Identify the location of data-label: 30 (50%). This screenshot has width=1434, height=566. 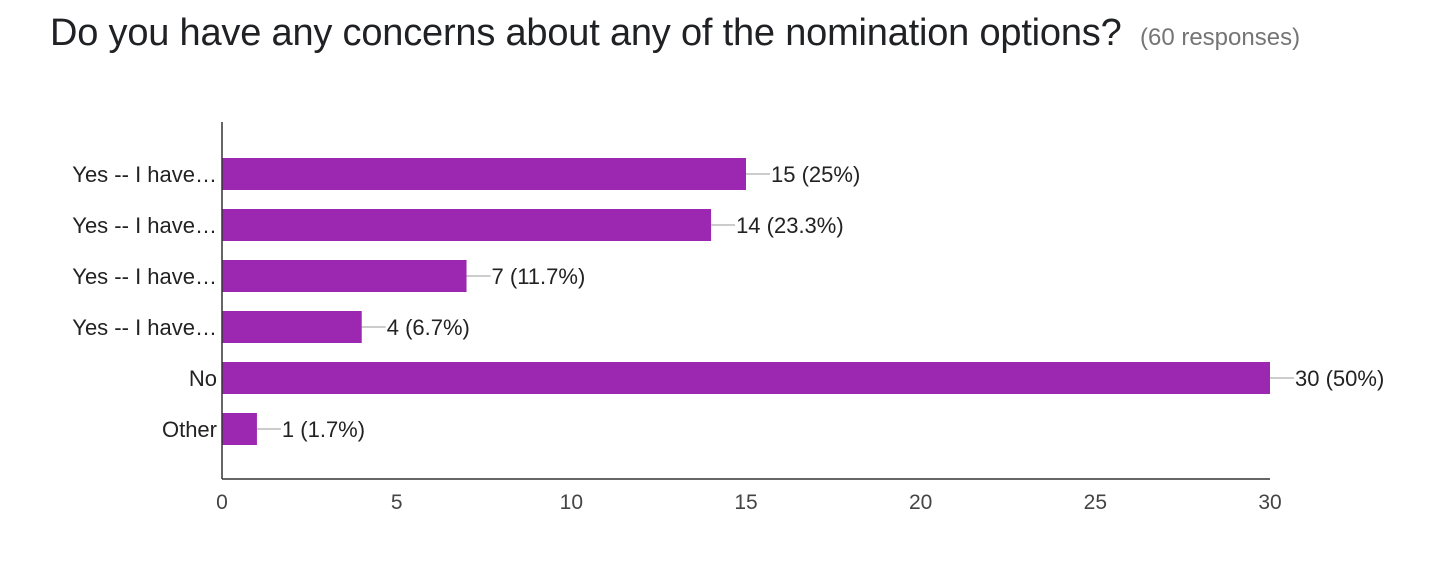
(1339, 378).